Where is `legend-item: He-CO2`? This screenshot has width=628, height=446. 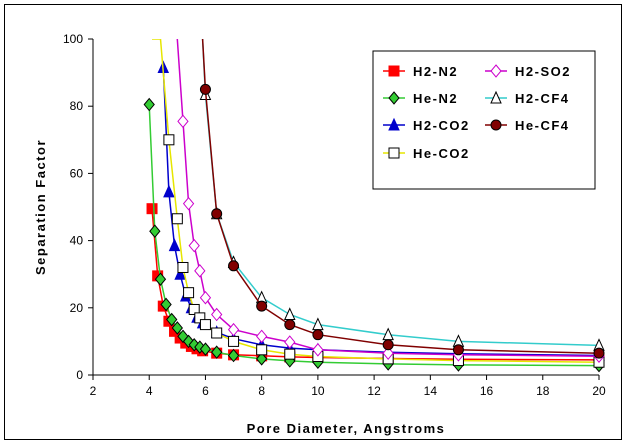 legend-item: He-CO2 is located at coordinates (426, 153).